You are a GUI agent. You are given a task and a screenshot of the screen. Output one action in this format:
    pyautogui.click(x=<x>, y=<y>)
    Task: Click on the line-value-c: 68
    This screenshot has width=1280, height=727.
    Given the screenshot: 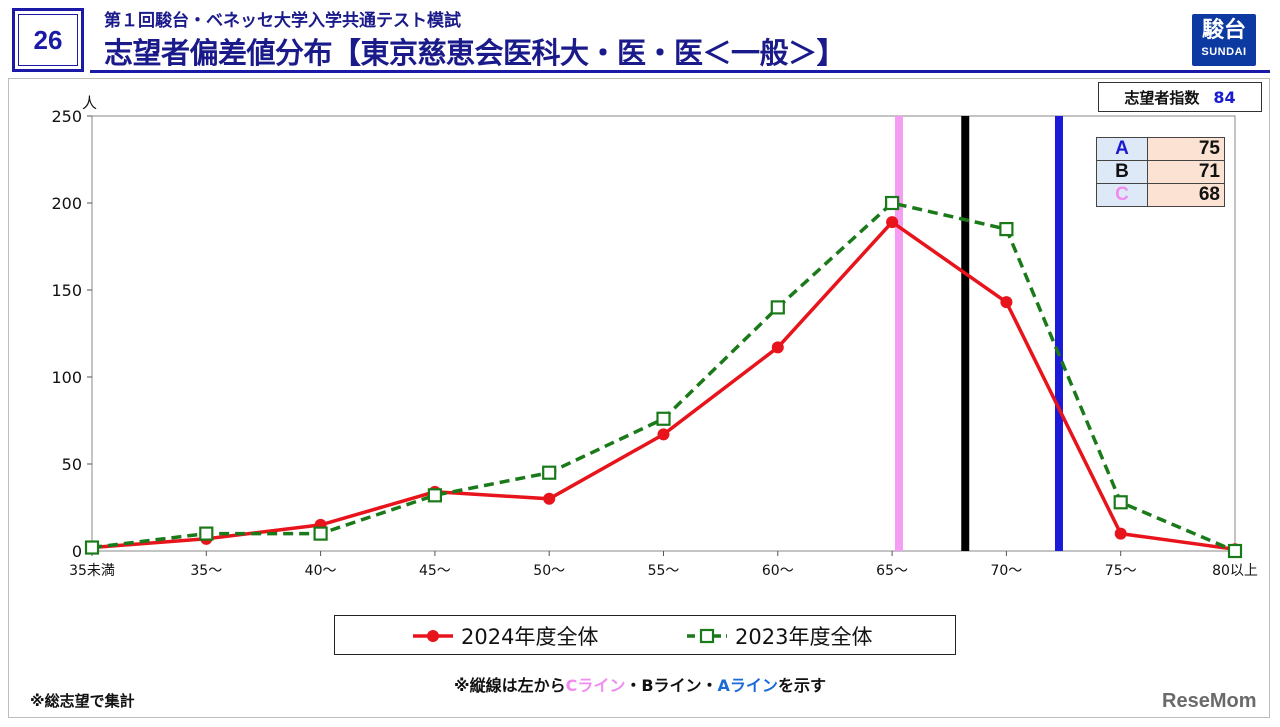 What is the action you would take?
    pyautogui.click(x=1186, y=195)
    